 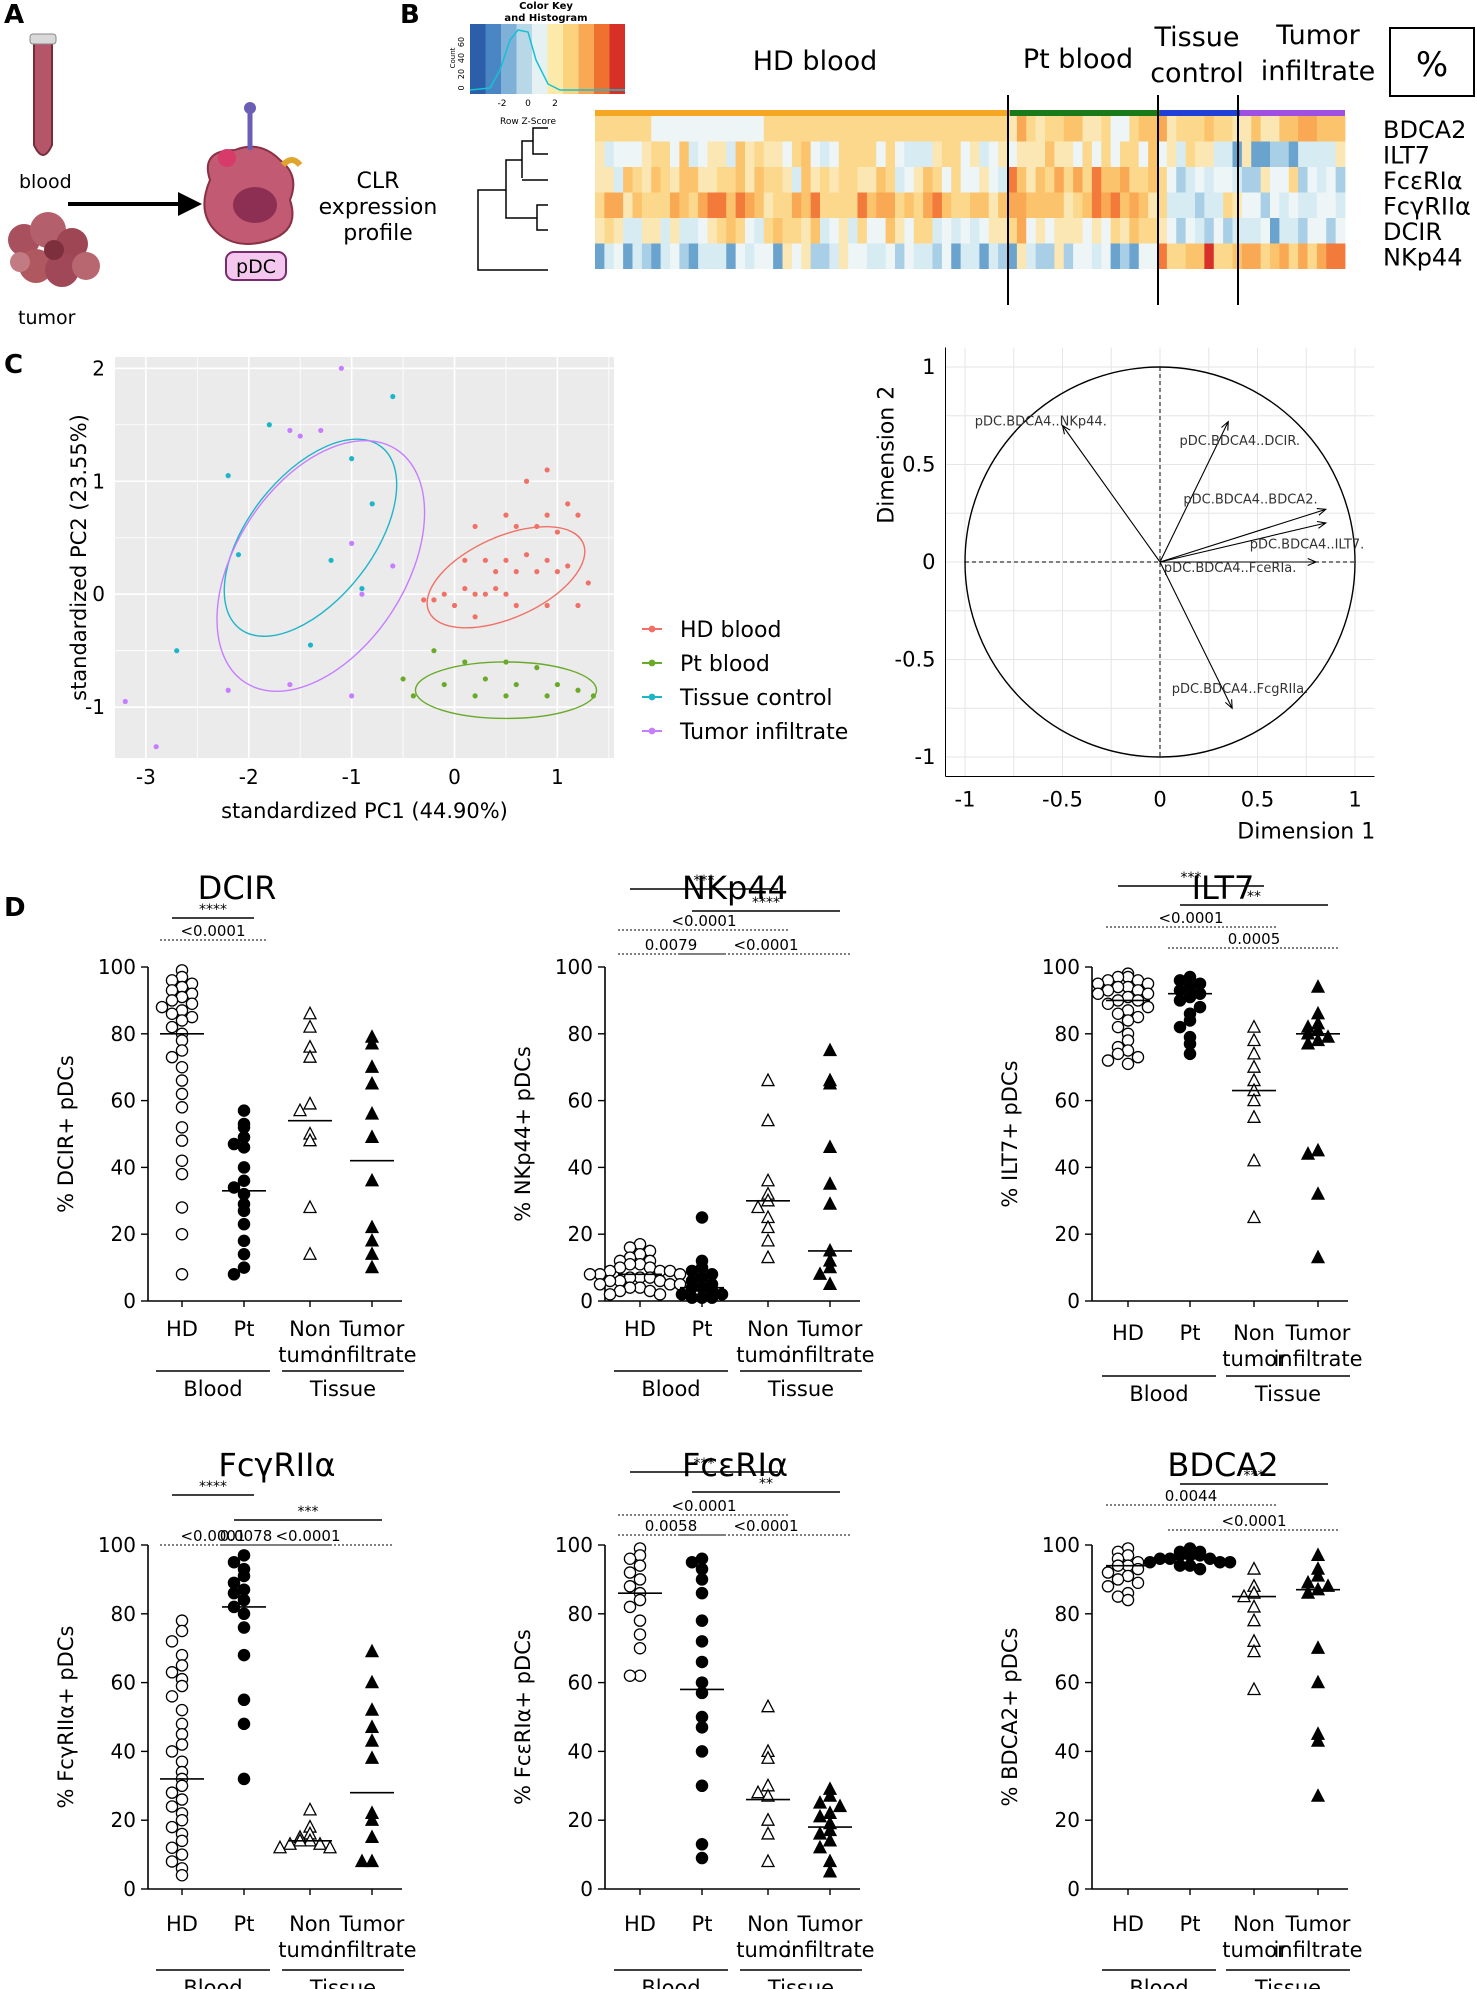 What do you see at coordinates (47, 318) in the screenshot?
I see `tumor-label: tumor` at bounding box center [47, 318].